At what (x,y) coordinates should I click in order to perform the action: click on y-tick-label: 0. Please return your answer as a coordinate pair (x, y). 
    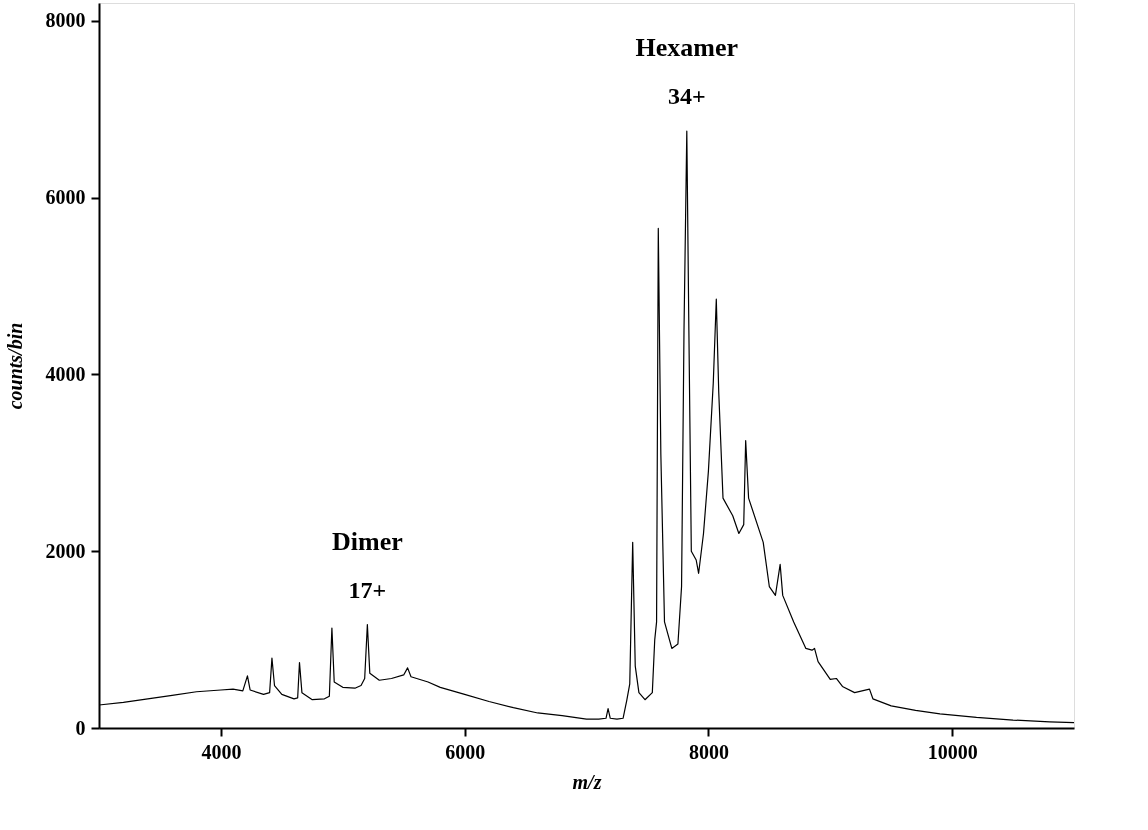
    Looking at the image, I should click on (80, 727).